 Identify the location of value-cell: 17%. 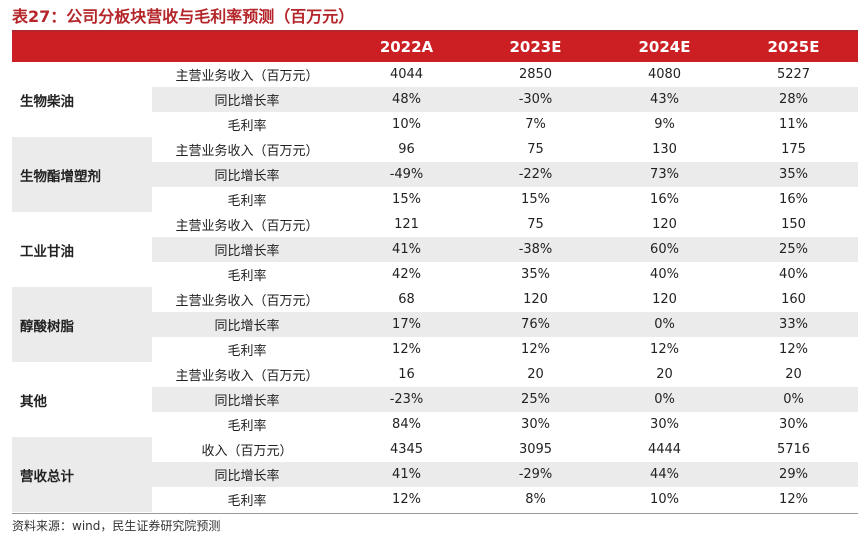
(406, 324).